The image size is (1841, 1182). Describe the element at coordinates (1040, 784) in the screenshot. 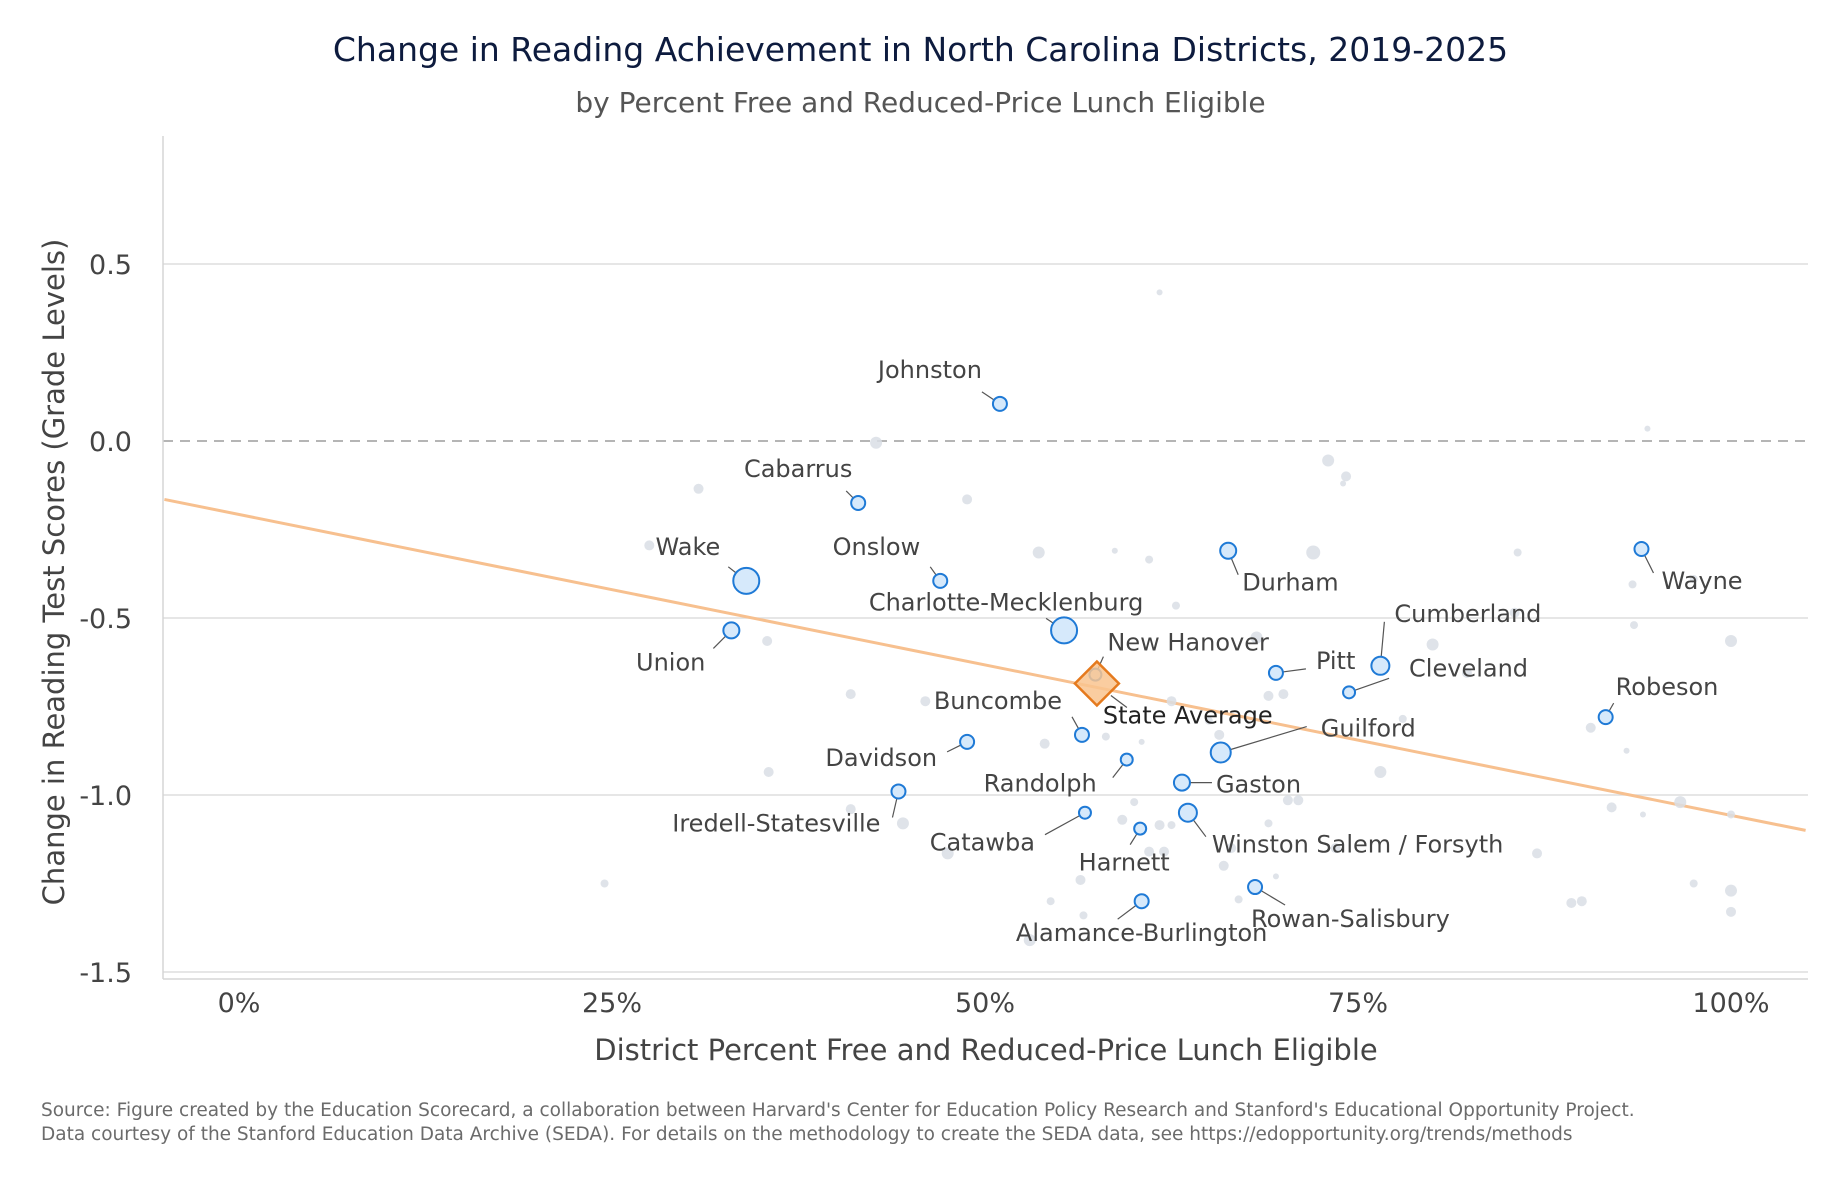

I see `district-label: Randolph` at that location.